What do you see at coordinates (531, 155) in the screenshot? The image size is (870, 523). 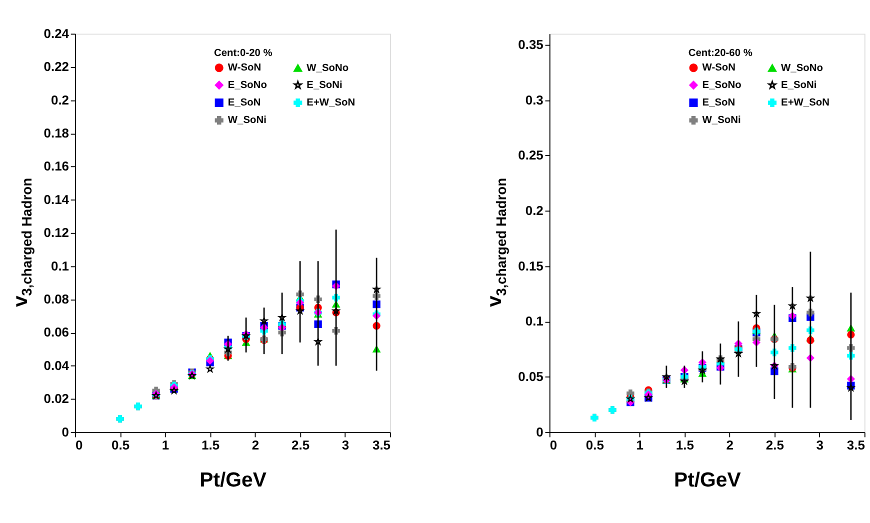 I see `y-tick-label: 0.25` at bounding box center [531, 155].